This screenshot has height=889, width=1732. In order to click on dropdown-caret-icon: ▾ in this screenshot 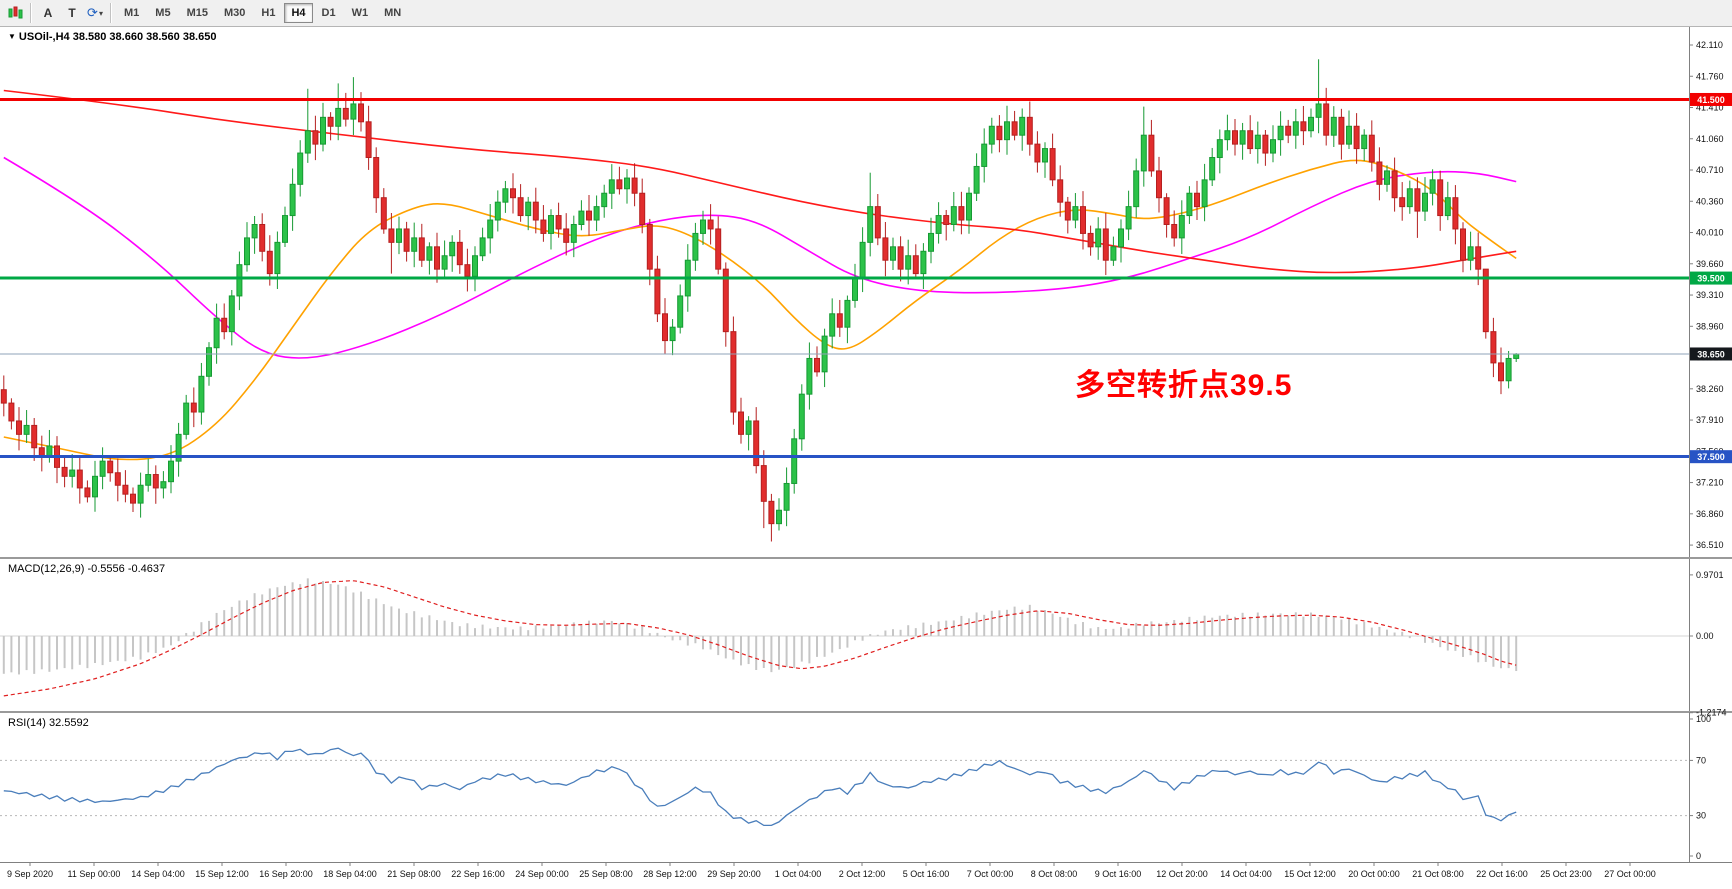, I will do `click(100, 13)`.